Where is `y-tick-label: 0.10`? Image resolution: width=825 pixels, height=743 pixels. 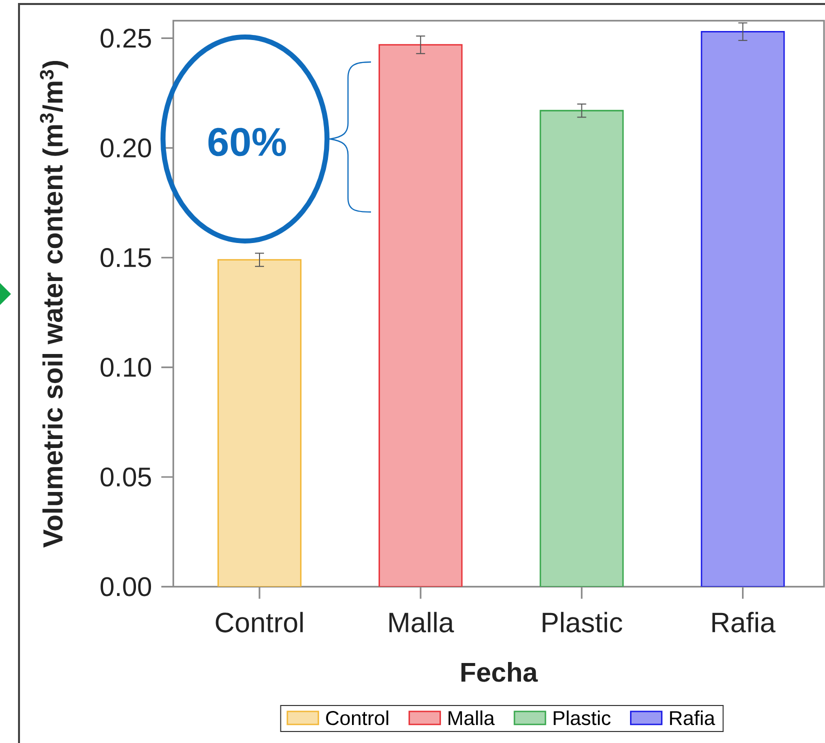
y-tick-label: 0.10 is located at coordinates (126, 367).